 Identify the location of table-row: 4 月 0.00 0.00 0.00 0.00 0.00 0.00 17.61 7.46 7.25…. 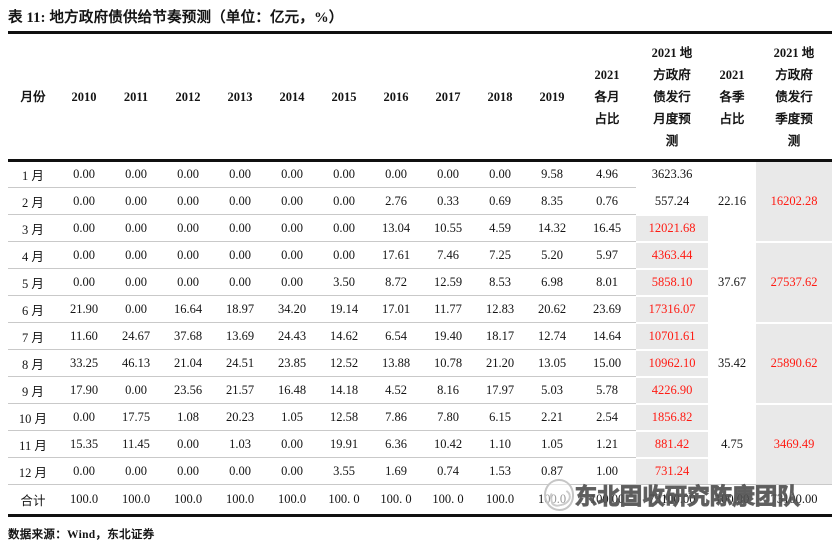
(420, 281).